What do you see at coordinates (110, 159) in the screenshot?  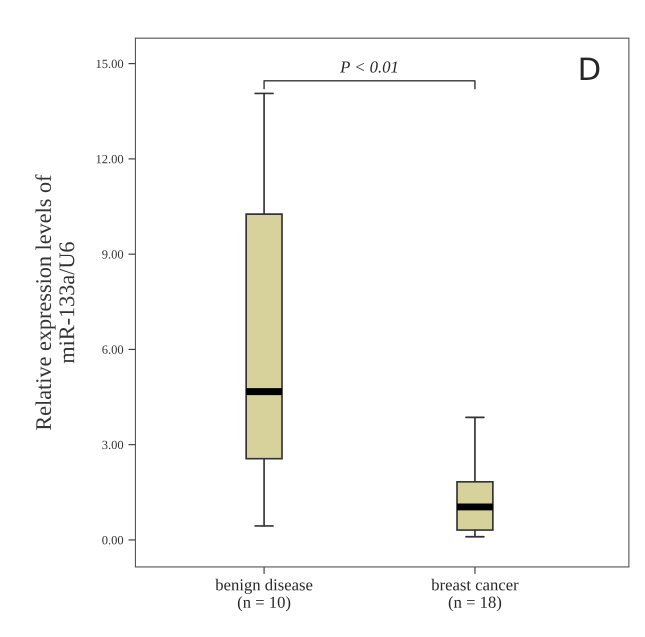 I see `y-tick-label: 12.00` at bounding box center [110, 159].